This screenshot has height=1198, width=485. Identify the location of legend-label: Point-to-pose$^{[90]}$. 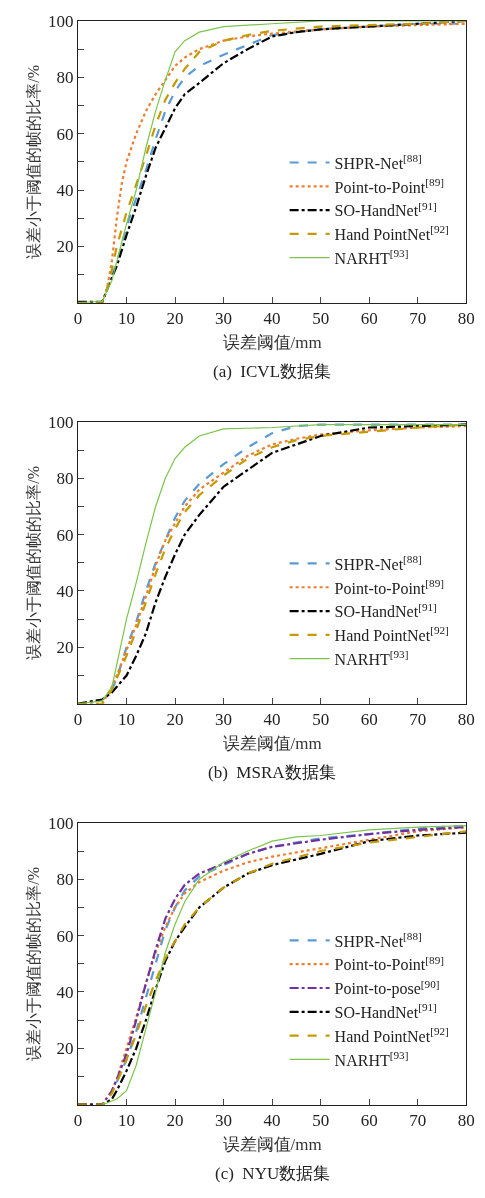
(387, 988).